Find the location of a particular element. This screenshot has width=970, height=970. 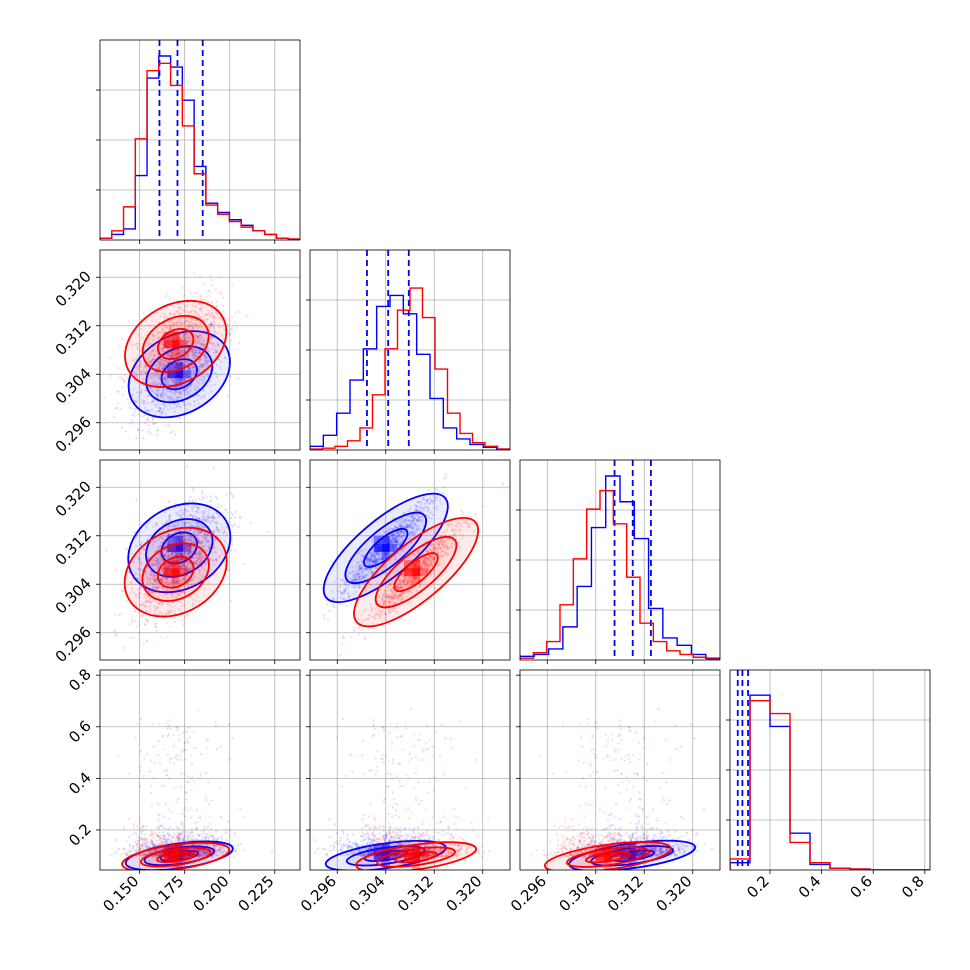

panel-3-0: 0.150 0.175 0.200 0.225 0.2 0.4 0.6 0.8 is located at coordinates (183, 790).